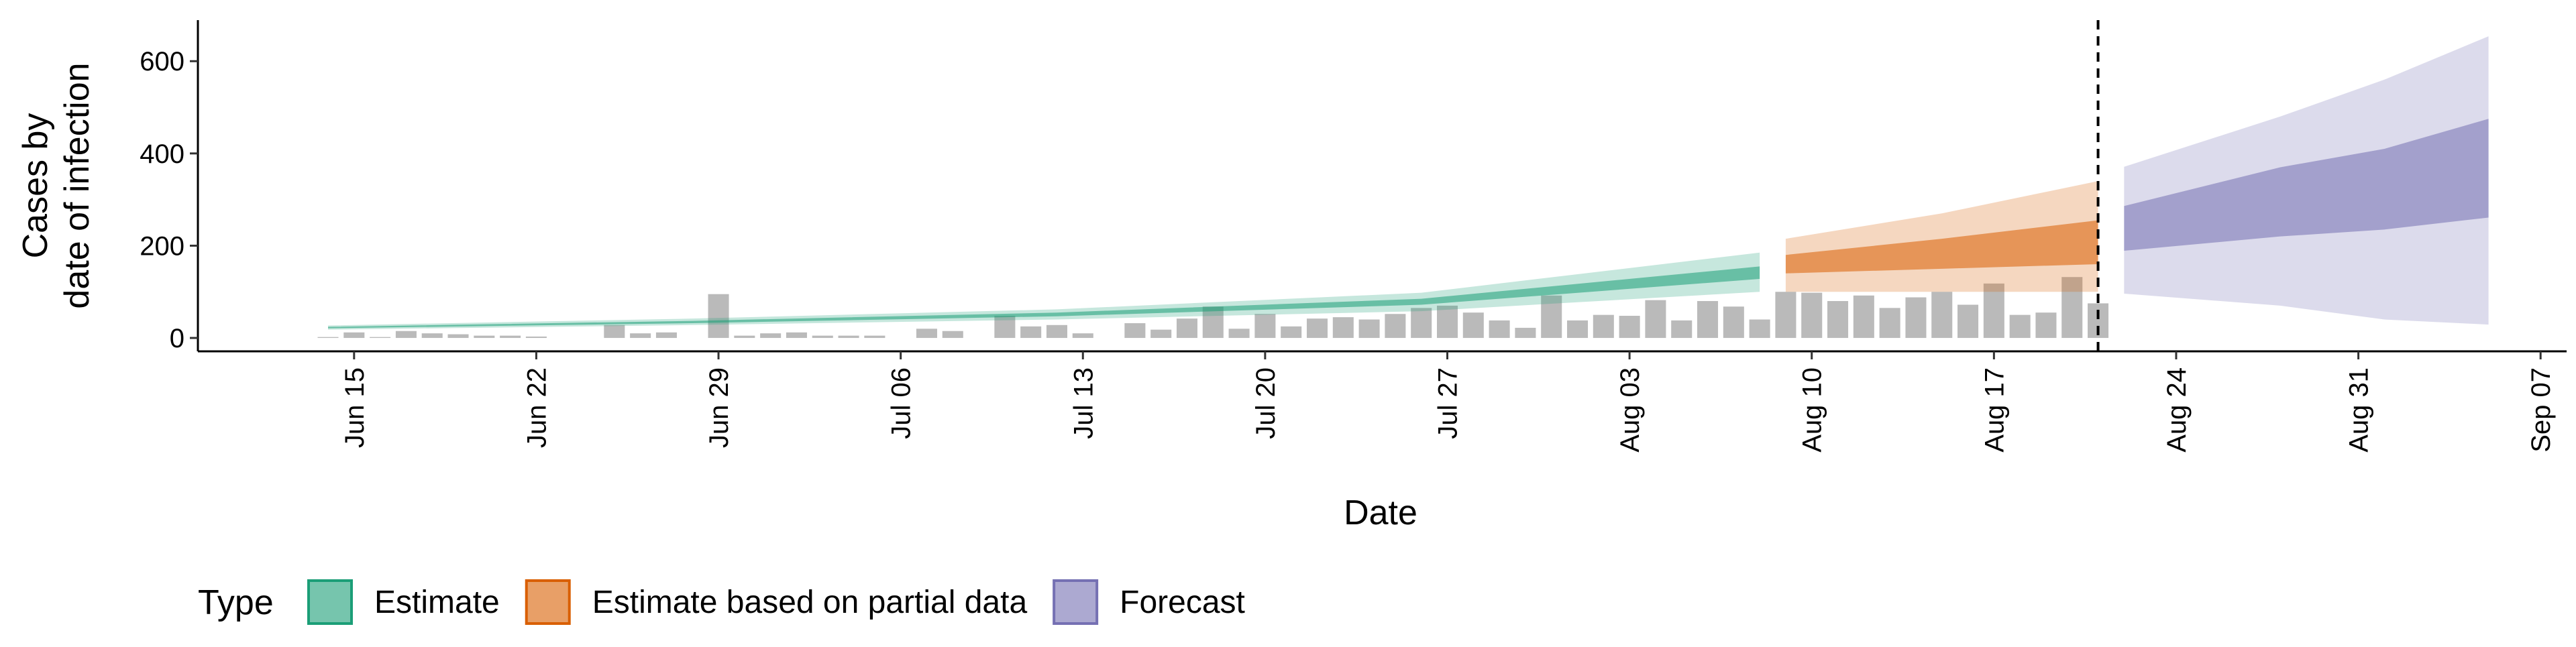 The image size is (2576, 647). I want to click on x-tick-label: Jul 27, so click(1448, 403).